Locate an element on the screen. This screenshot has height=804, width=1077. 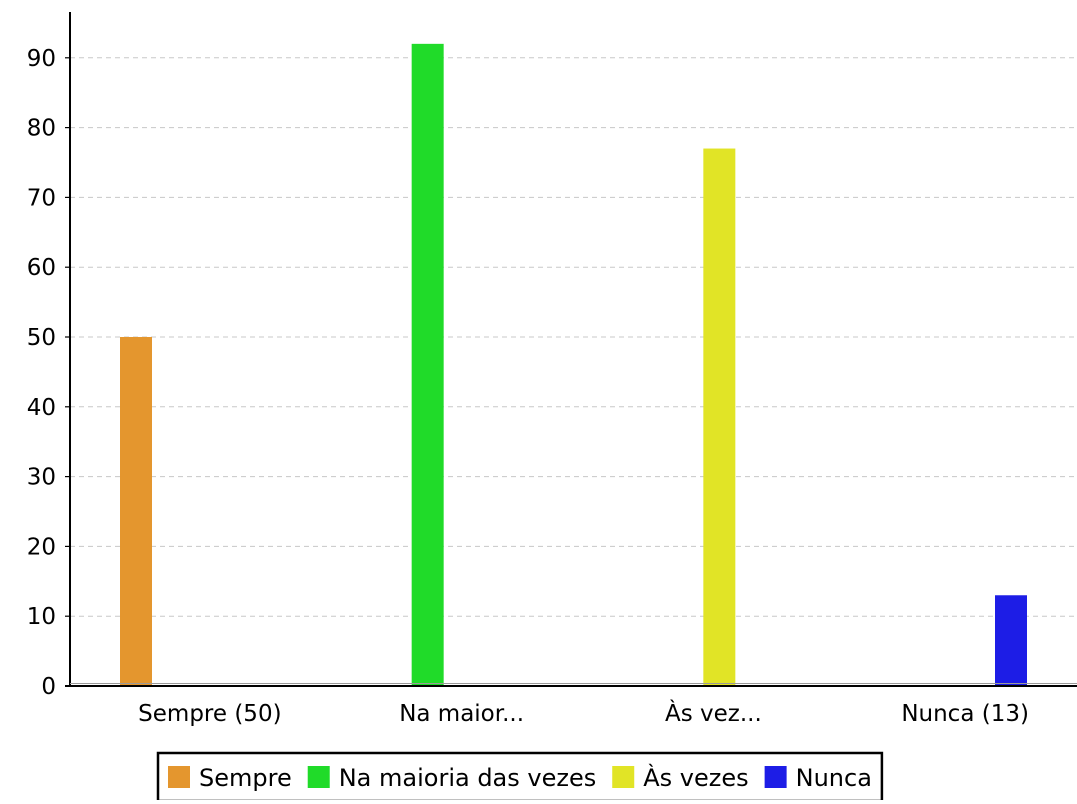
bar-sempre is located at coordinates (136, 511).